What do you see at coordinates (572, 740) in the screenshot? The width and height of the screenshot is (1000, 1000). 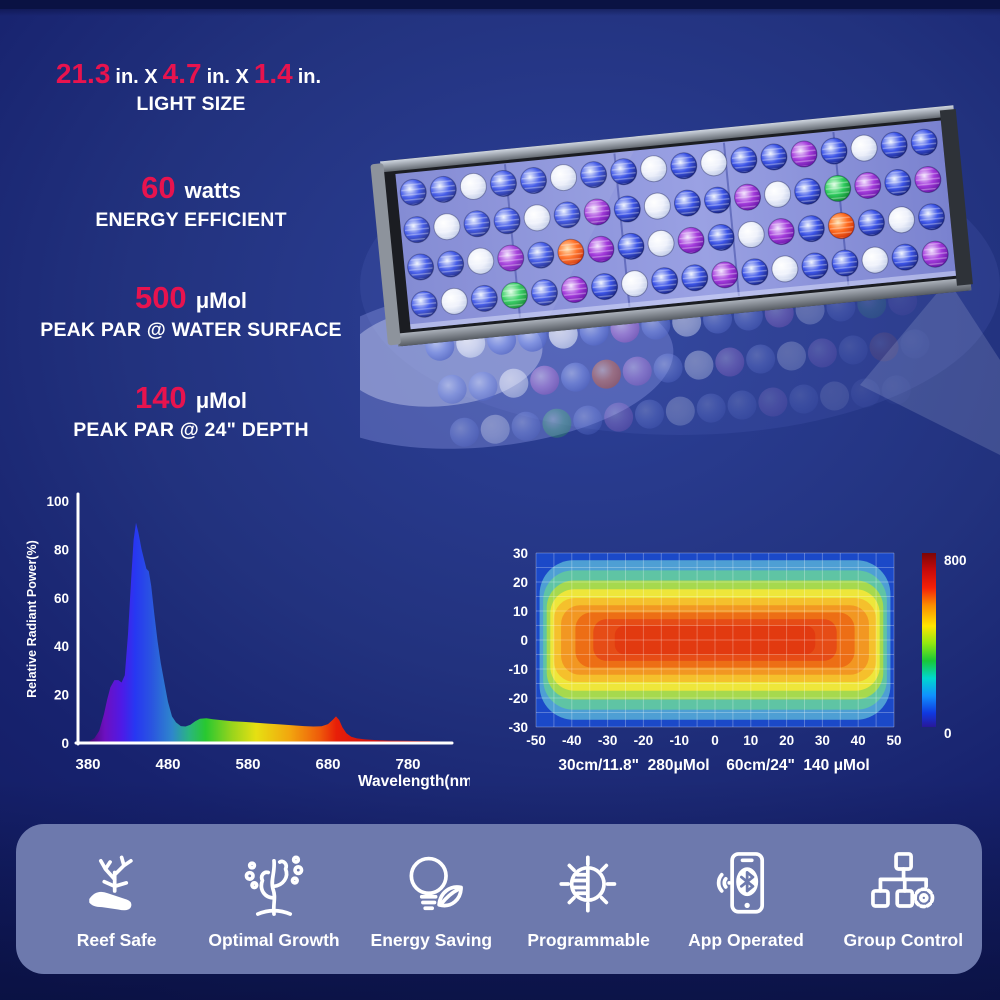 I see `svg-text: -40` at bounding box center [572, 740].